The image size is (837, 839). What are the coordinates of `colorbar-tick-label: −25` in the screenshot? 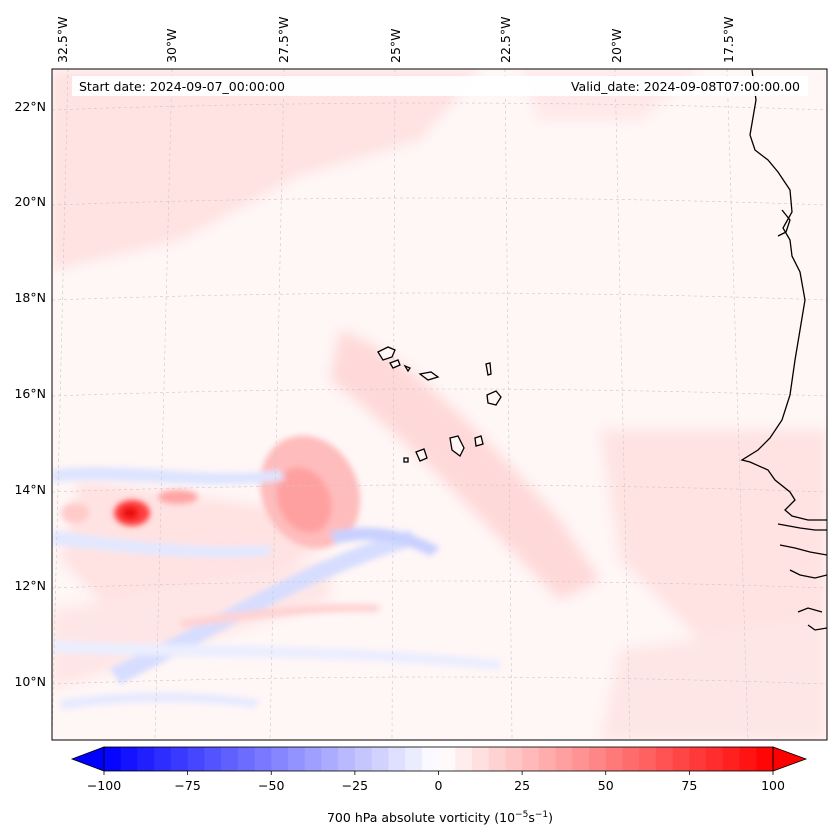 It's located at (355, 785).